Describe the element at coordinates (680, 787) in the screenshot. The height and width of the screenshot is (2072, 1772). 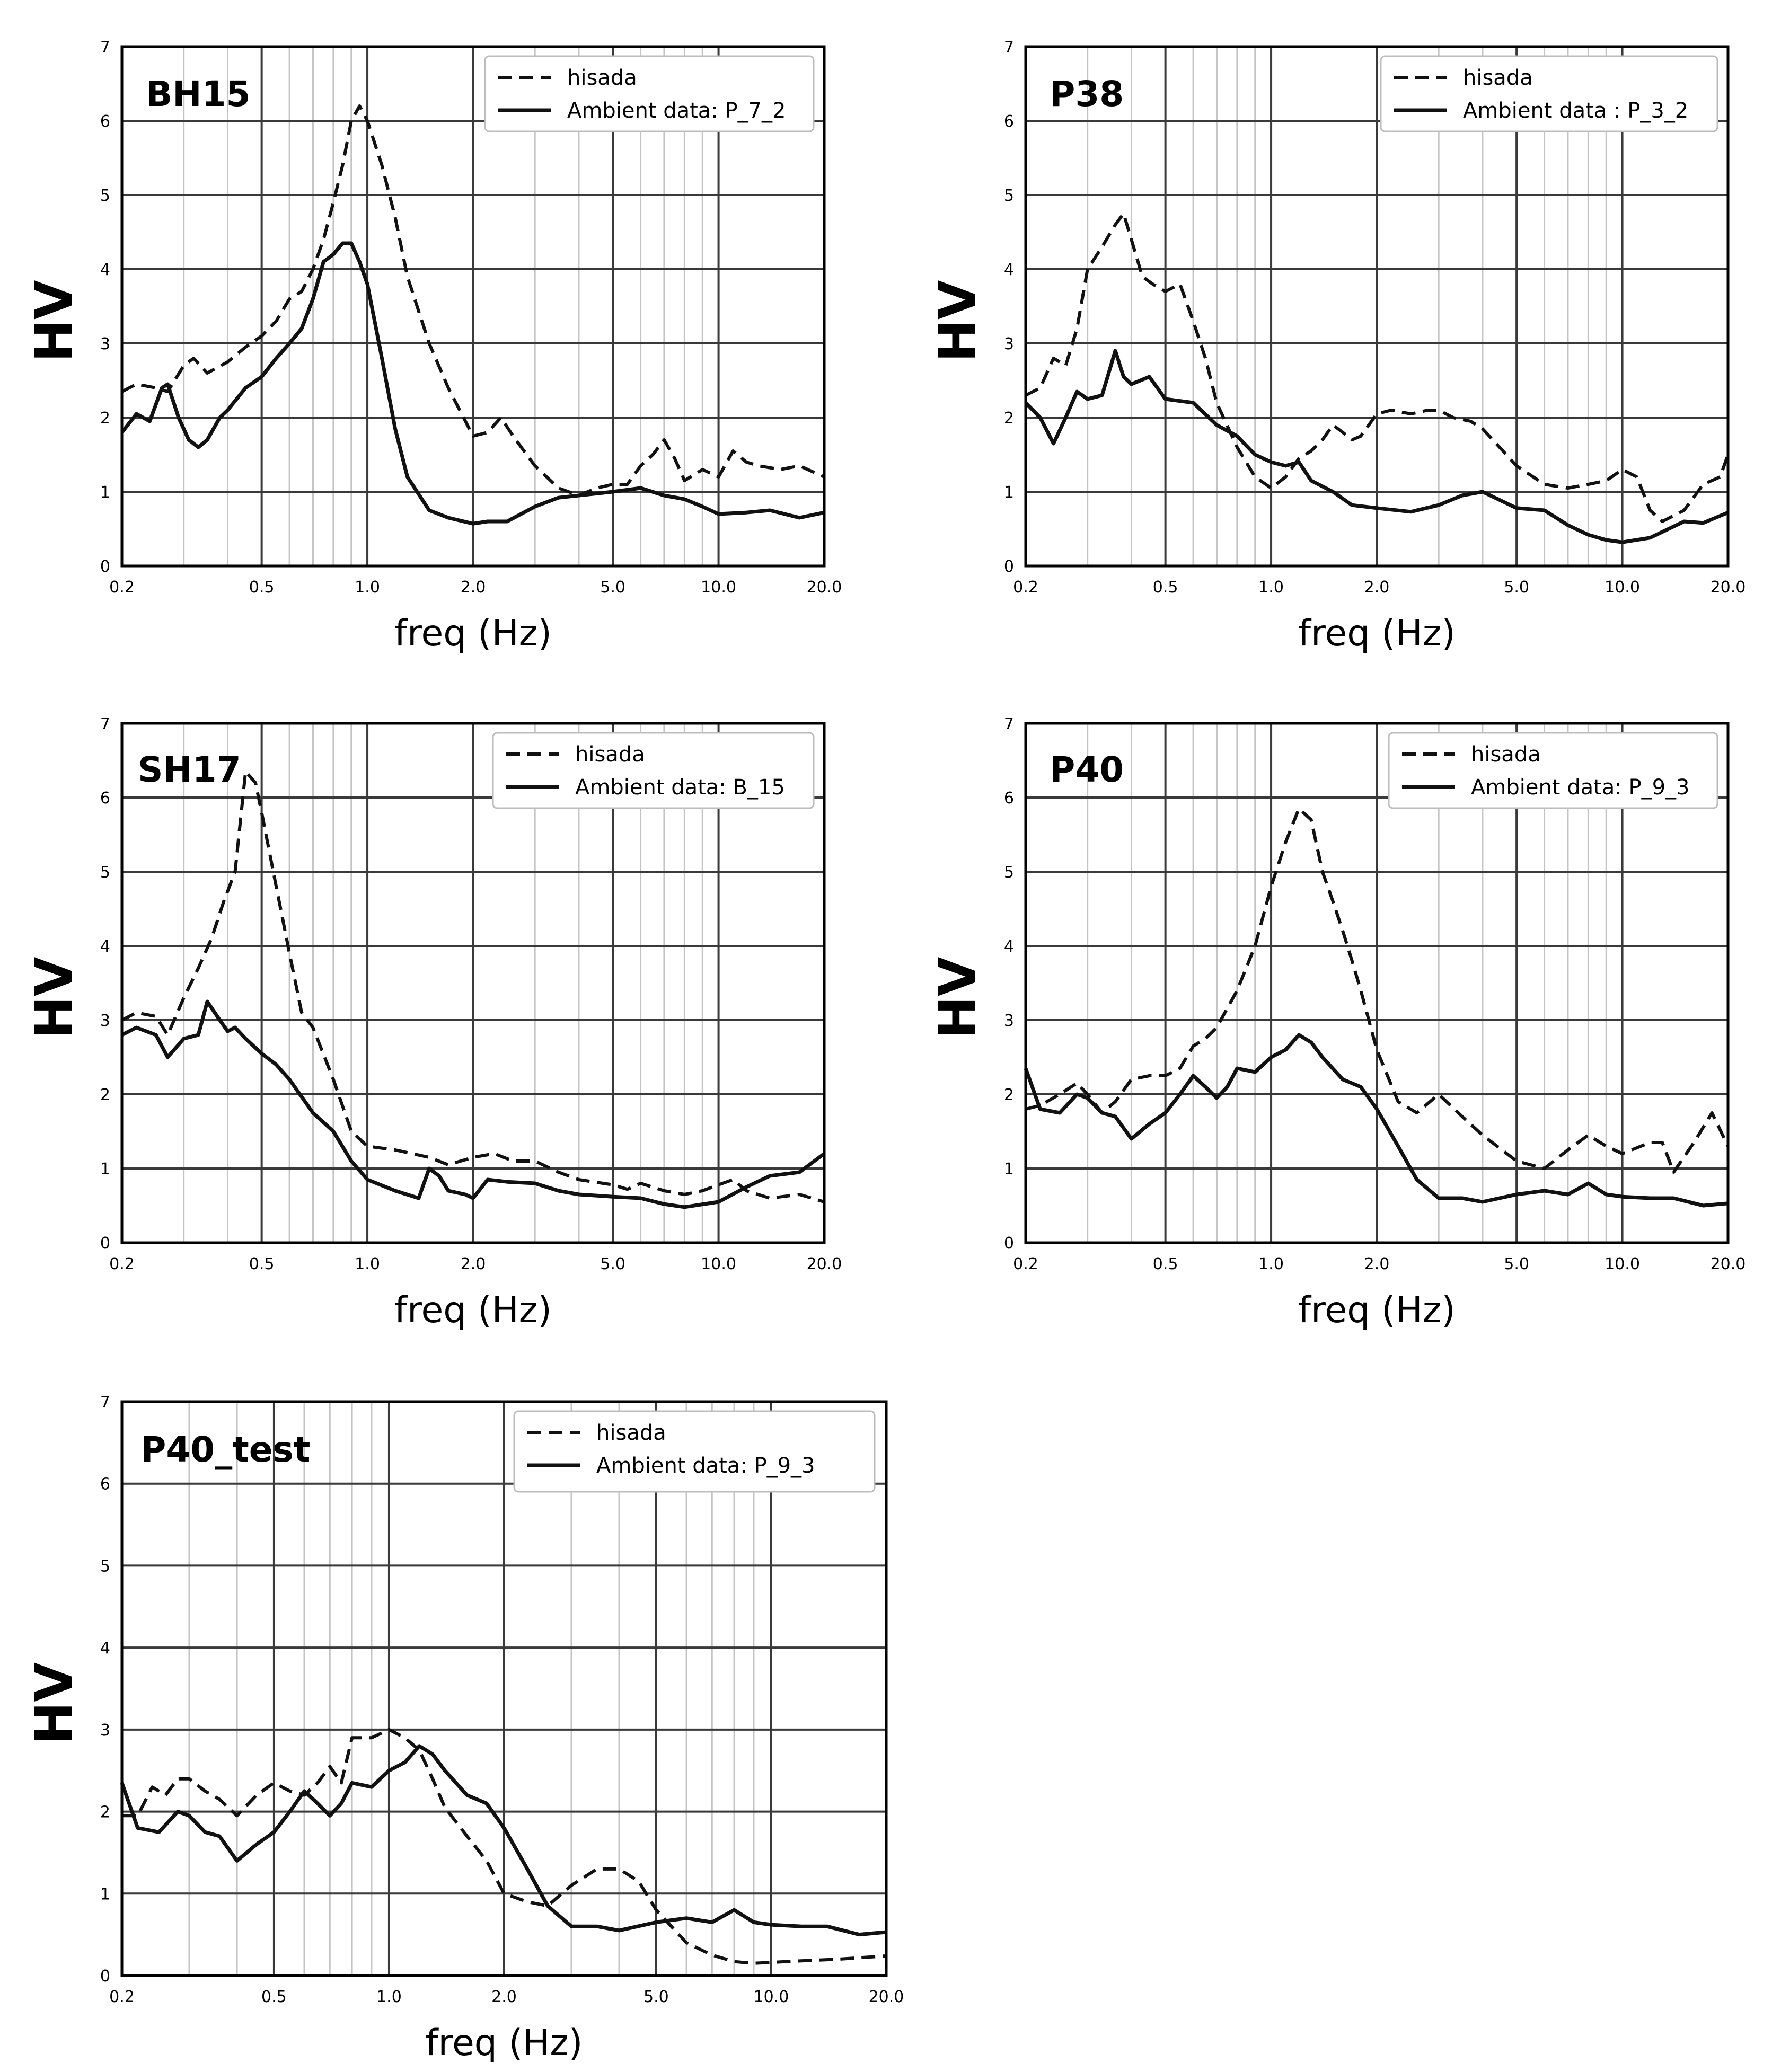
I see `legend-label: Ambient data: B_15` at that location.